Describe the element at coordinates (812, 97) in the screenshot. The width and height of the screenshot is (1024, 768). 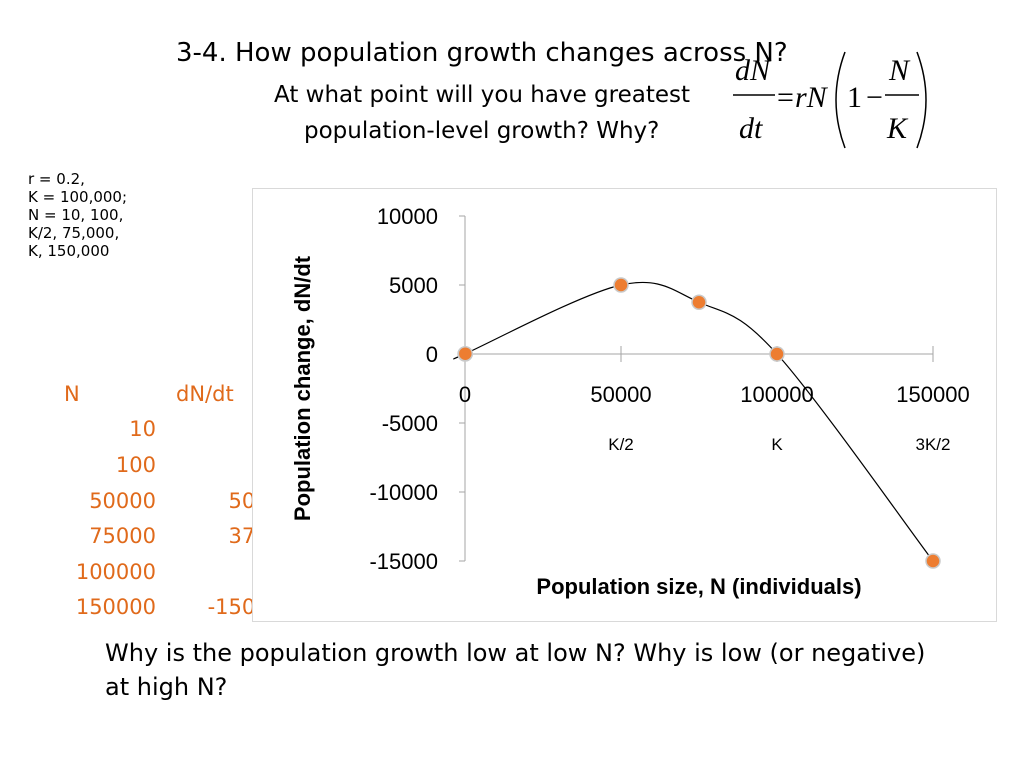
I see `formula-rn: rN` at that location.